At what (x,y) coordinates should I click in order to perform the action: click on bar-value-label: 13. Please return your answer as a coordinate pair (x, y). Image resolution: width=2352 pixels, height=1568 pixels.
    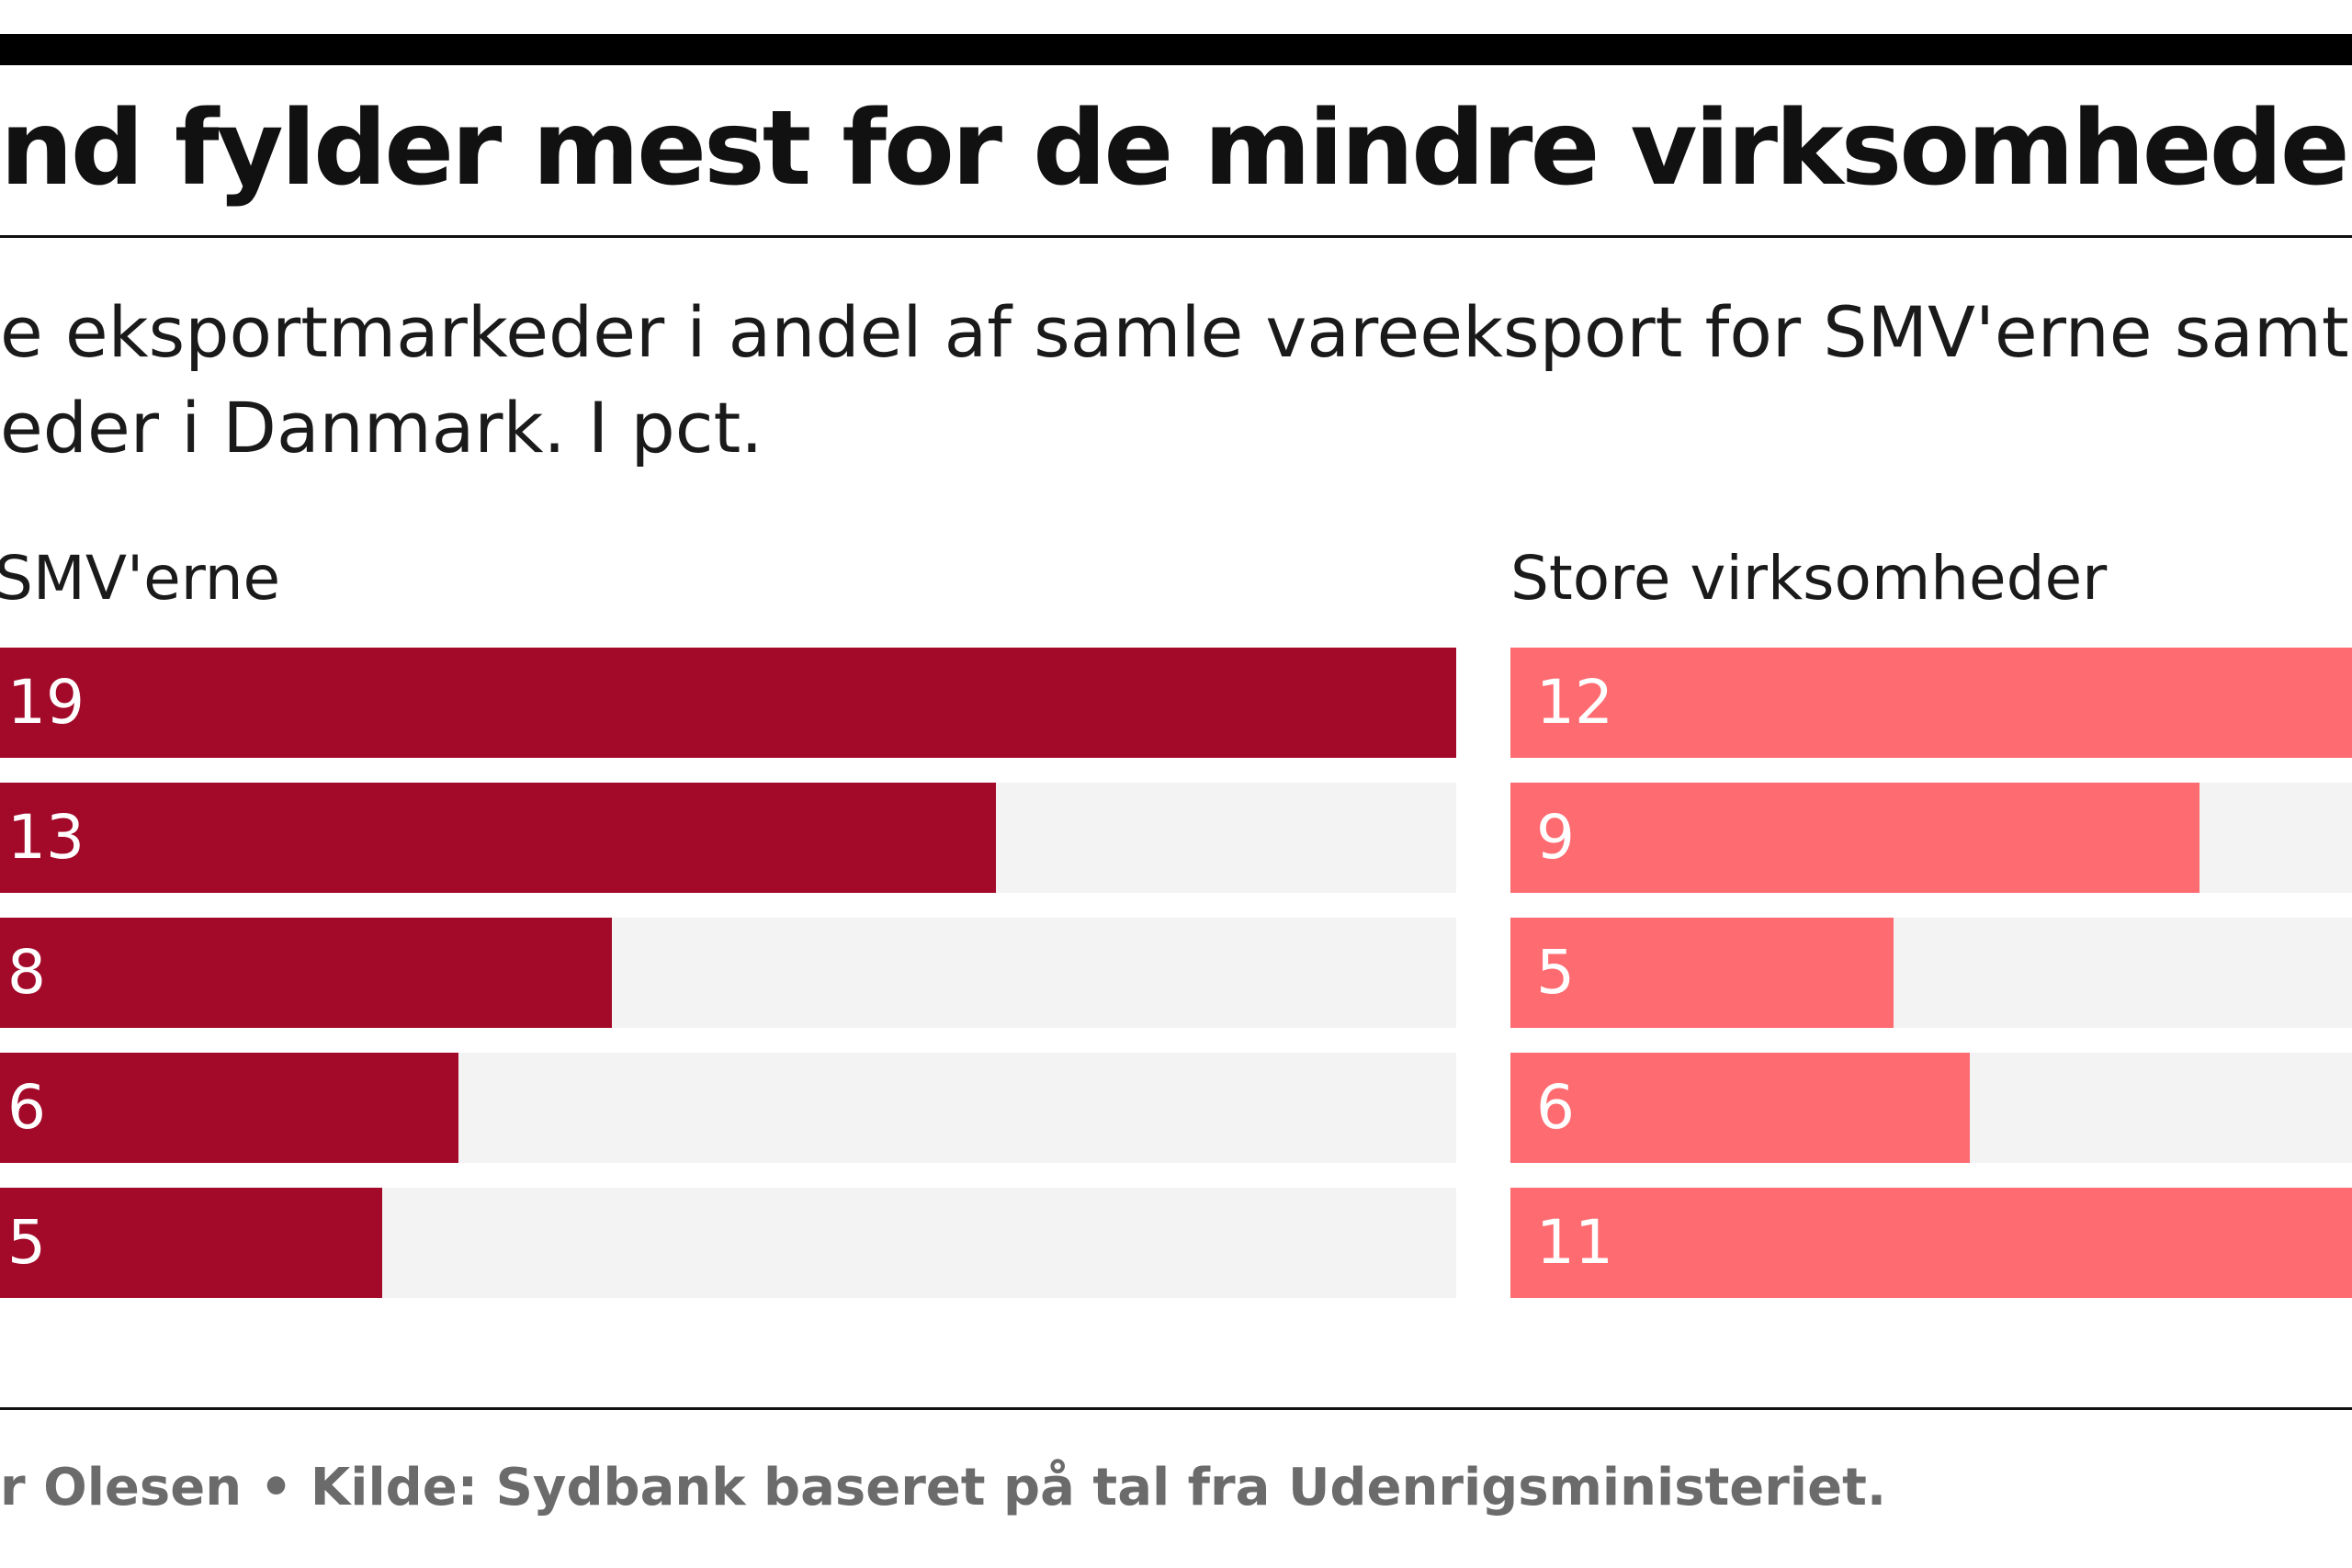
    Looking at the image, I should click on (46, 838).